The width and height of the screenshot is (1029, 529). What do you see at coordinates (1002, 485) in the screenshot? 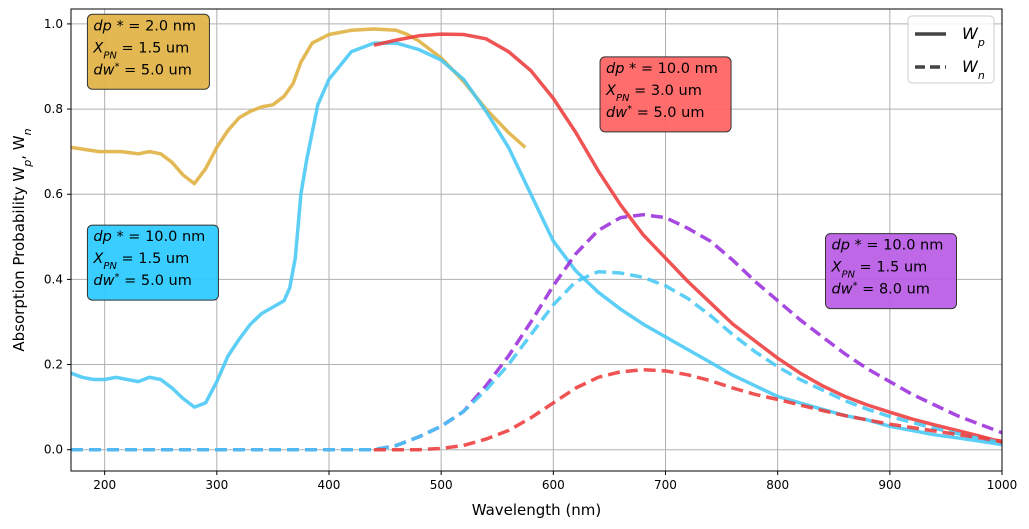
I see `x-tick-label: 1000` at bounding box center [1002, 485].